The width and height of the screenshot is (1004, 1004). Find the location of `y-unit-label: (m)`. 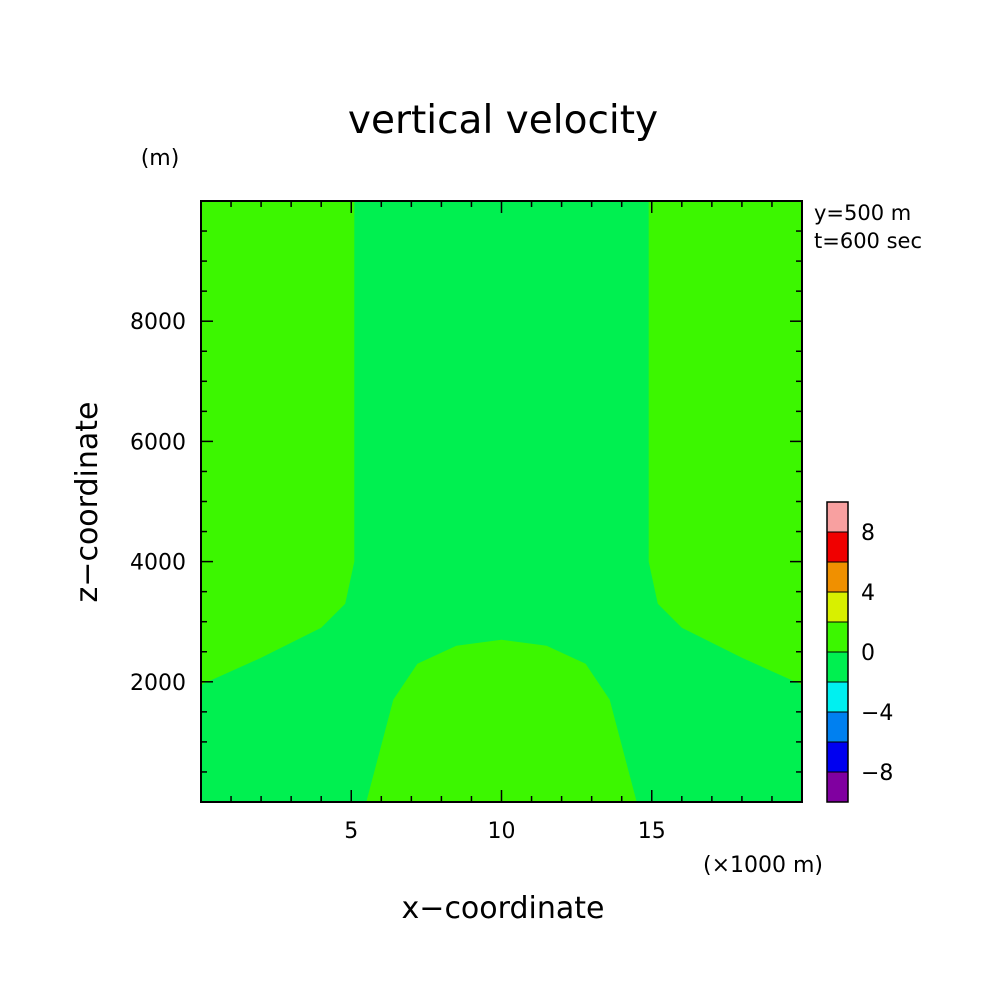

y-unit-label: (m) is located at coordinates (160, 158).